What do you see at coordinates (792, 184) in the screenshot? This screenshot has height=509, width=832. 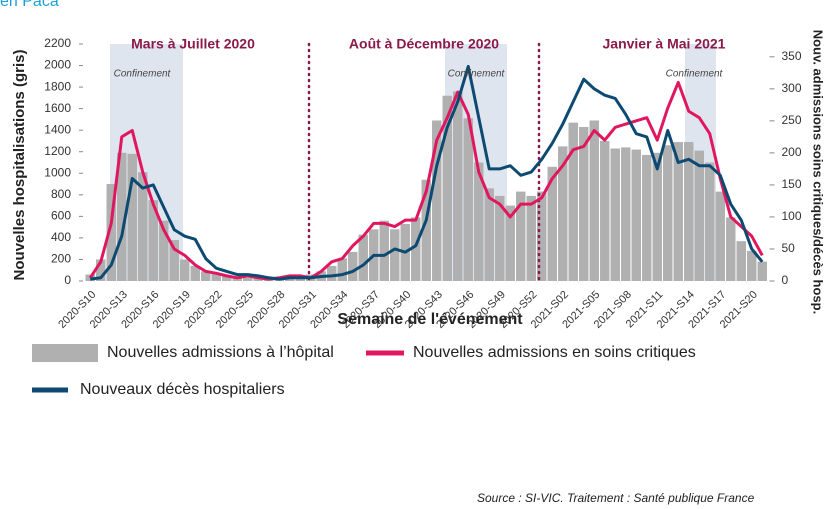 I see `y2-tick-label: 150` at bounding box center [792, 184].